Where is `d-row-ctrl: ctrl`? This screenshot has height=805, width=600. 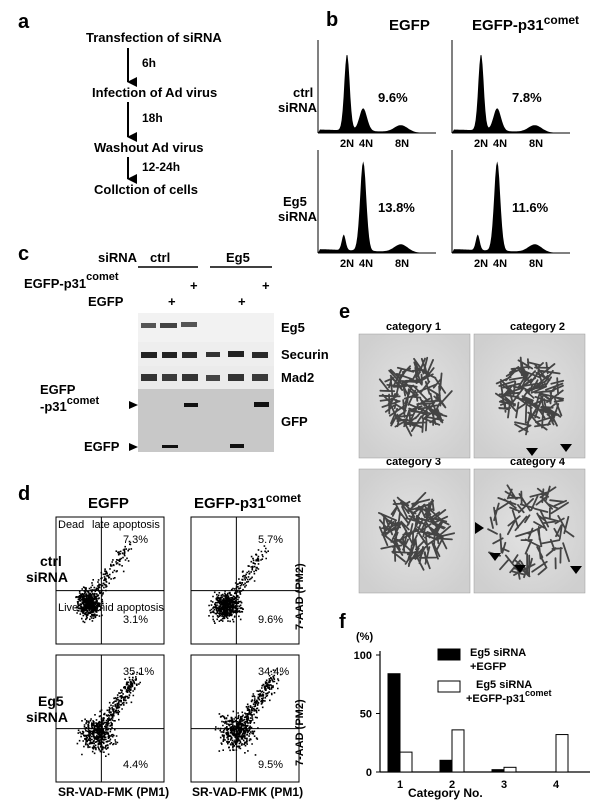
d-row-ctrl: ctrl is located at coordinates (51, 561).